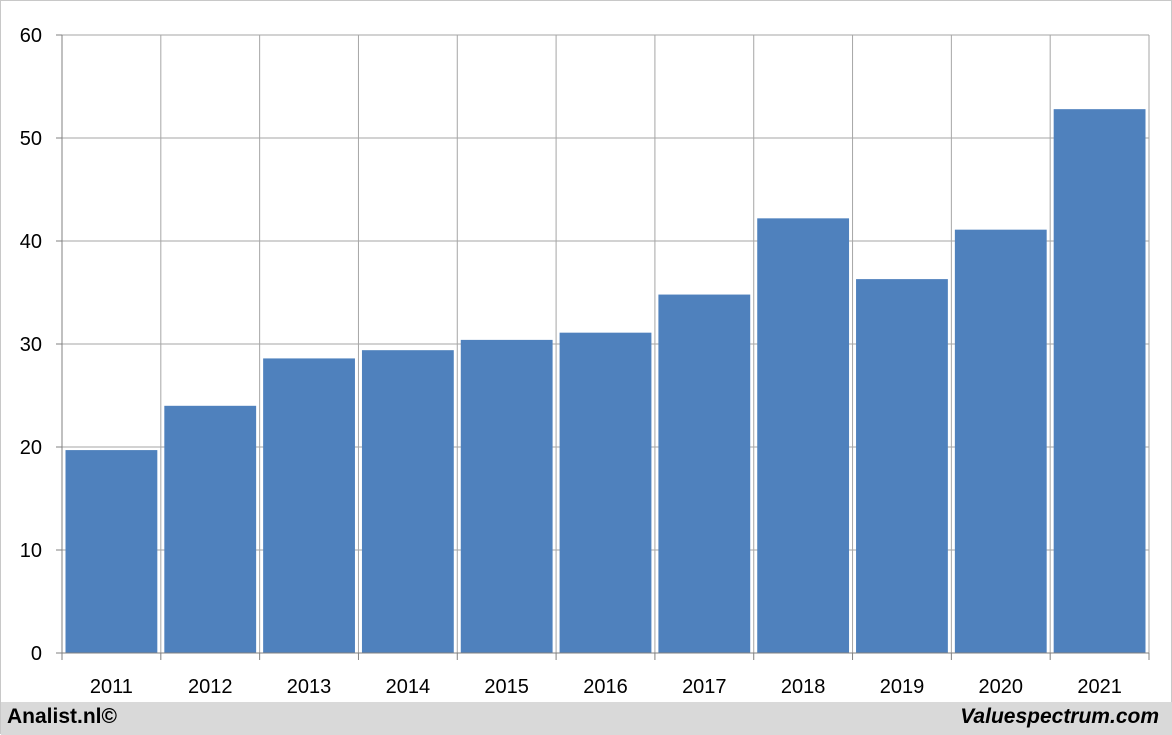 The height and width of the screenshot is (735, 1172). What do you see at coordinates (309, 687) in the screenshot?
I see `x-tick-label-2013: 2013` at bounding box center [309, 687].